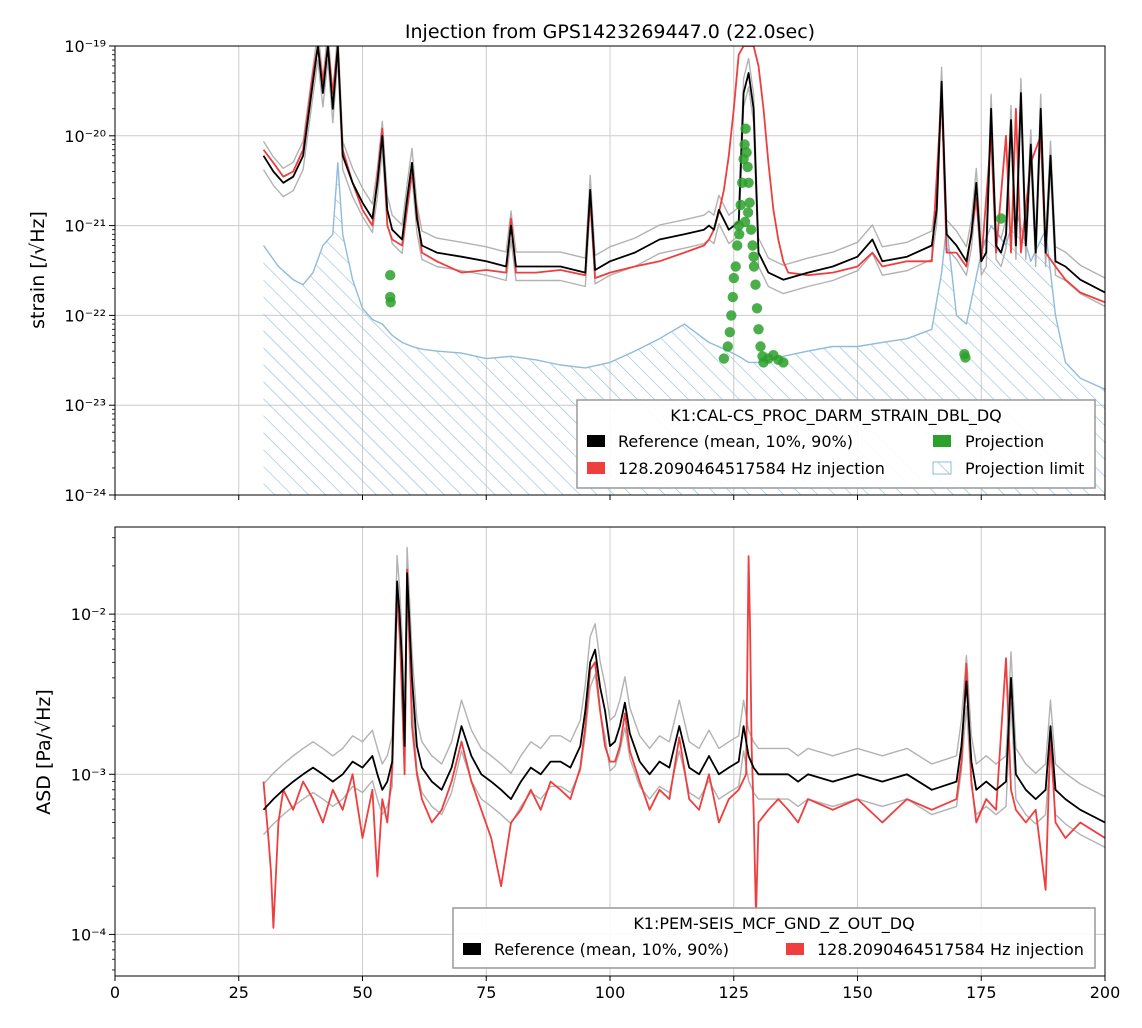 Image resolution: width=1142 pixels, height=1028 pixels. Describe the element at coordinates (836, 416) in the screenshot. I see `top-legend-title: K1:CAL-CS_PROC_DARM_STRAIN_DBL_DQ` at that location.